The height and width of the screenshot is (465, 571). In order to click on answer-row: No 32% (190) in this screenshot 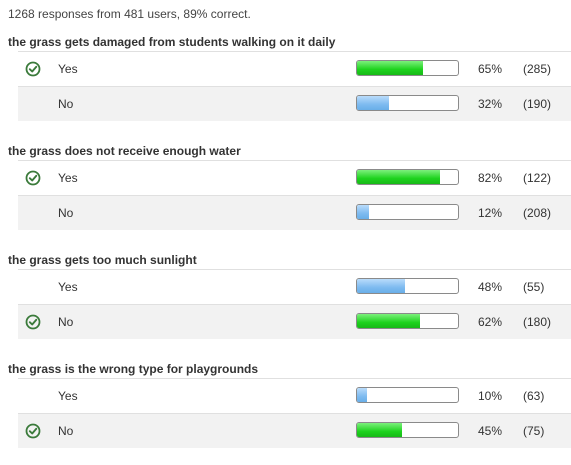, I will do `click(294, 103)`.